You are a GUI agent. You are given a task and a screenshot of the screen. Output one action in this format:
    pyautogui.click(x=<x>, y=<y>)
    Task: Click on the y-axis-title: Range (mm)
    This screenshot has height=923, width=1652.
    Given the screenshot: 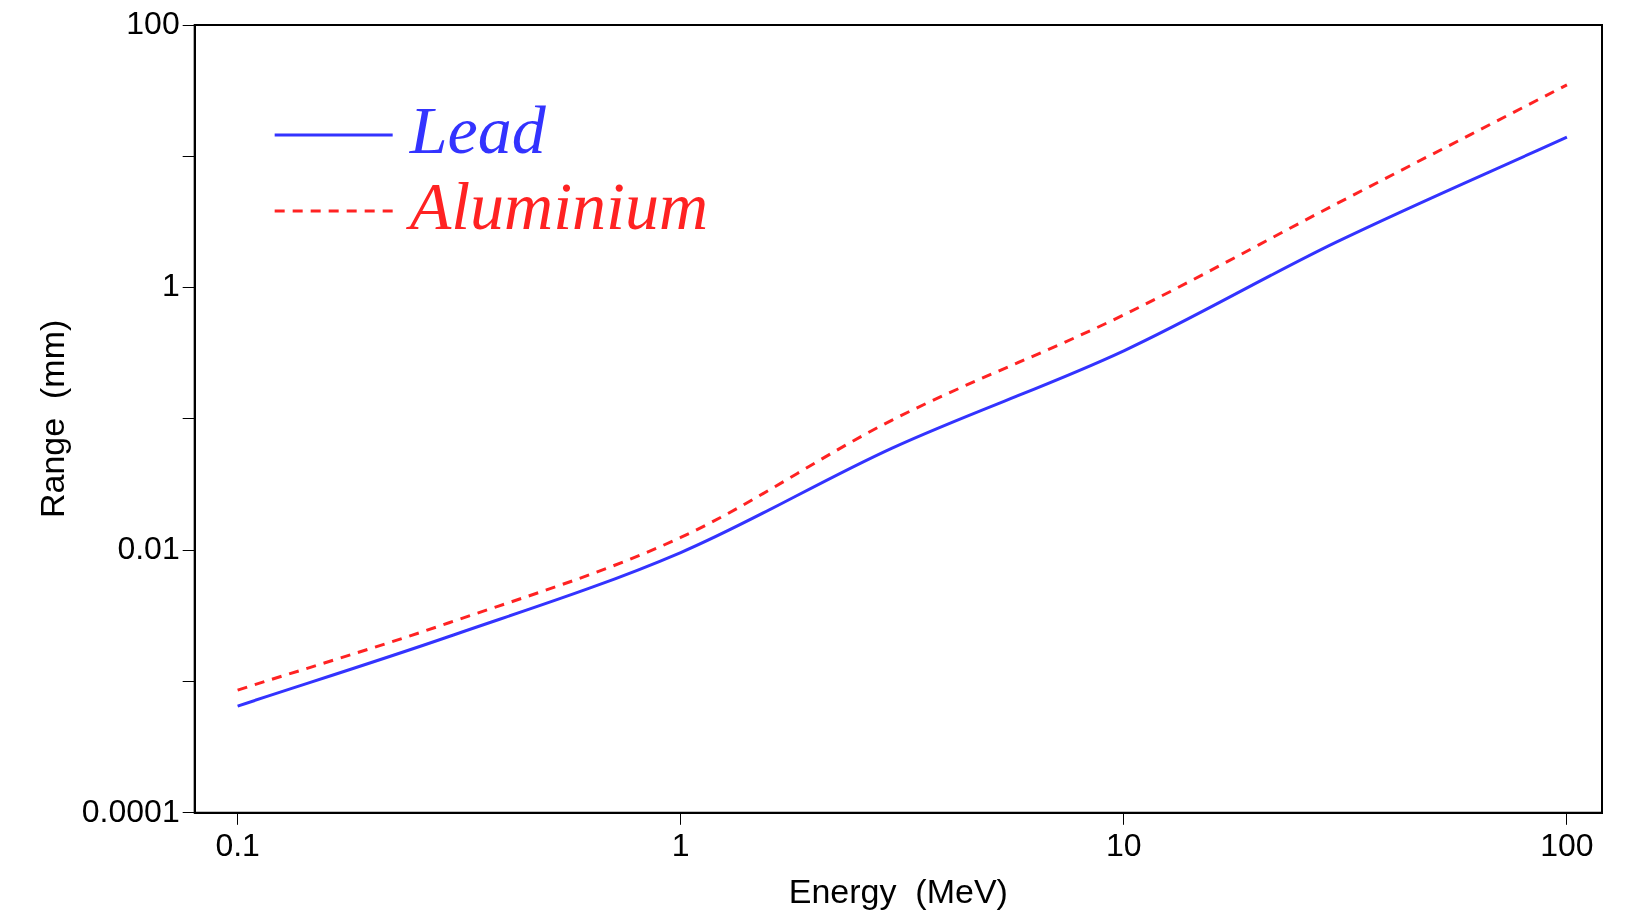 What is the action you would take?
    pyautogui.click(x=51, y=419)
    